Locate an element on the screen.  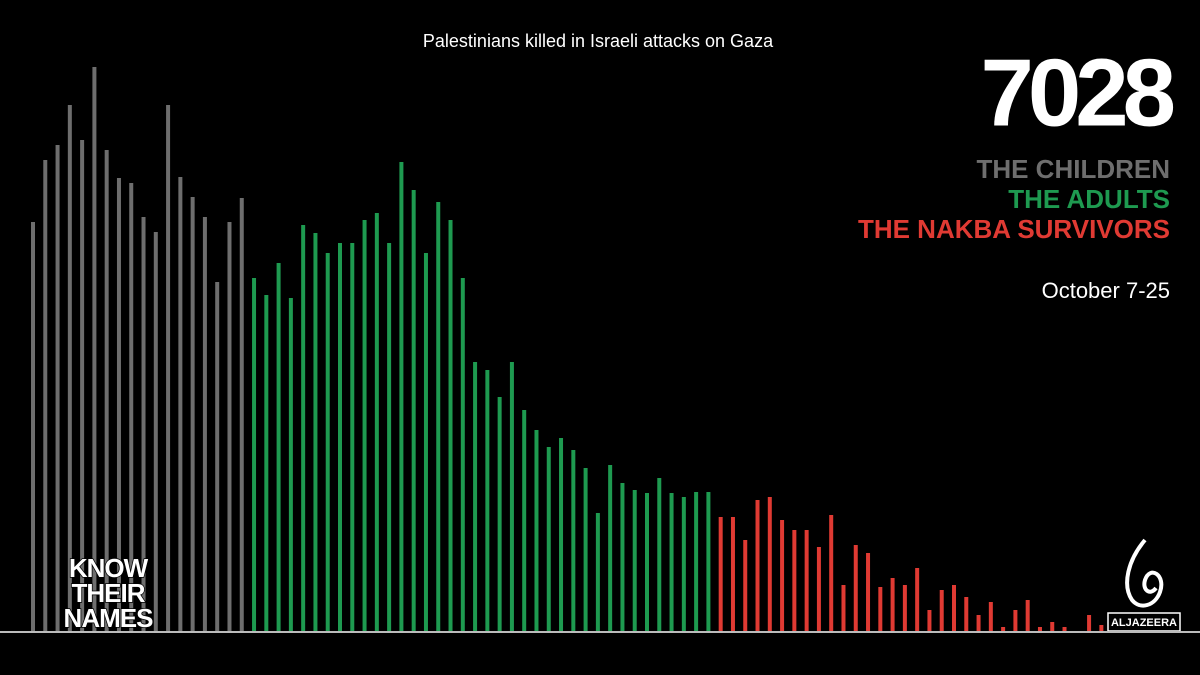
logo-text: NAMES is located at coordinates (109, 618).